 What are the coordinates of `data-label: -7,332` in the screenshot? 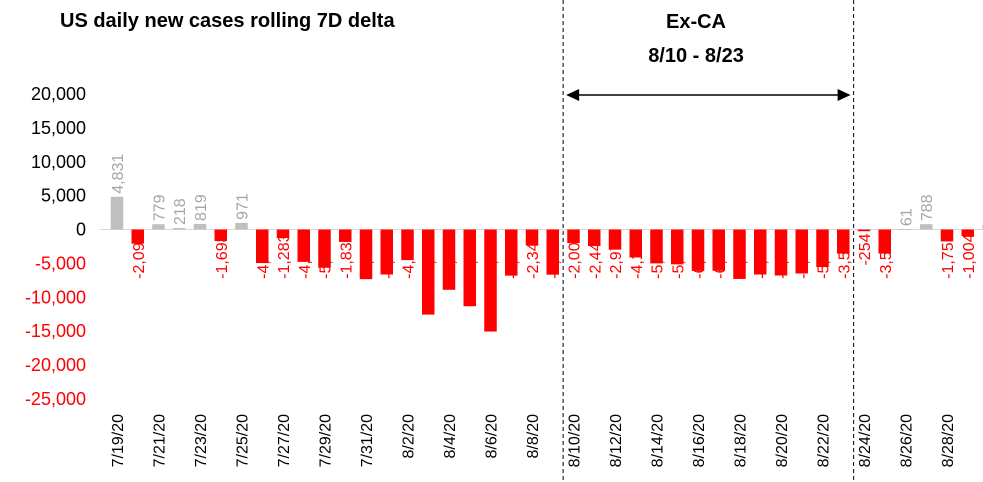 It's located at (367, 255).